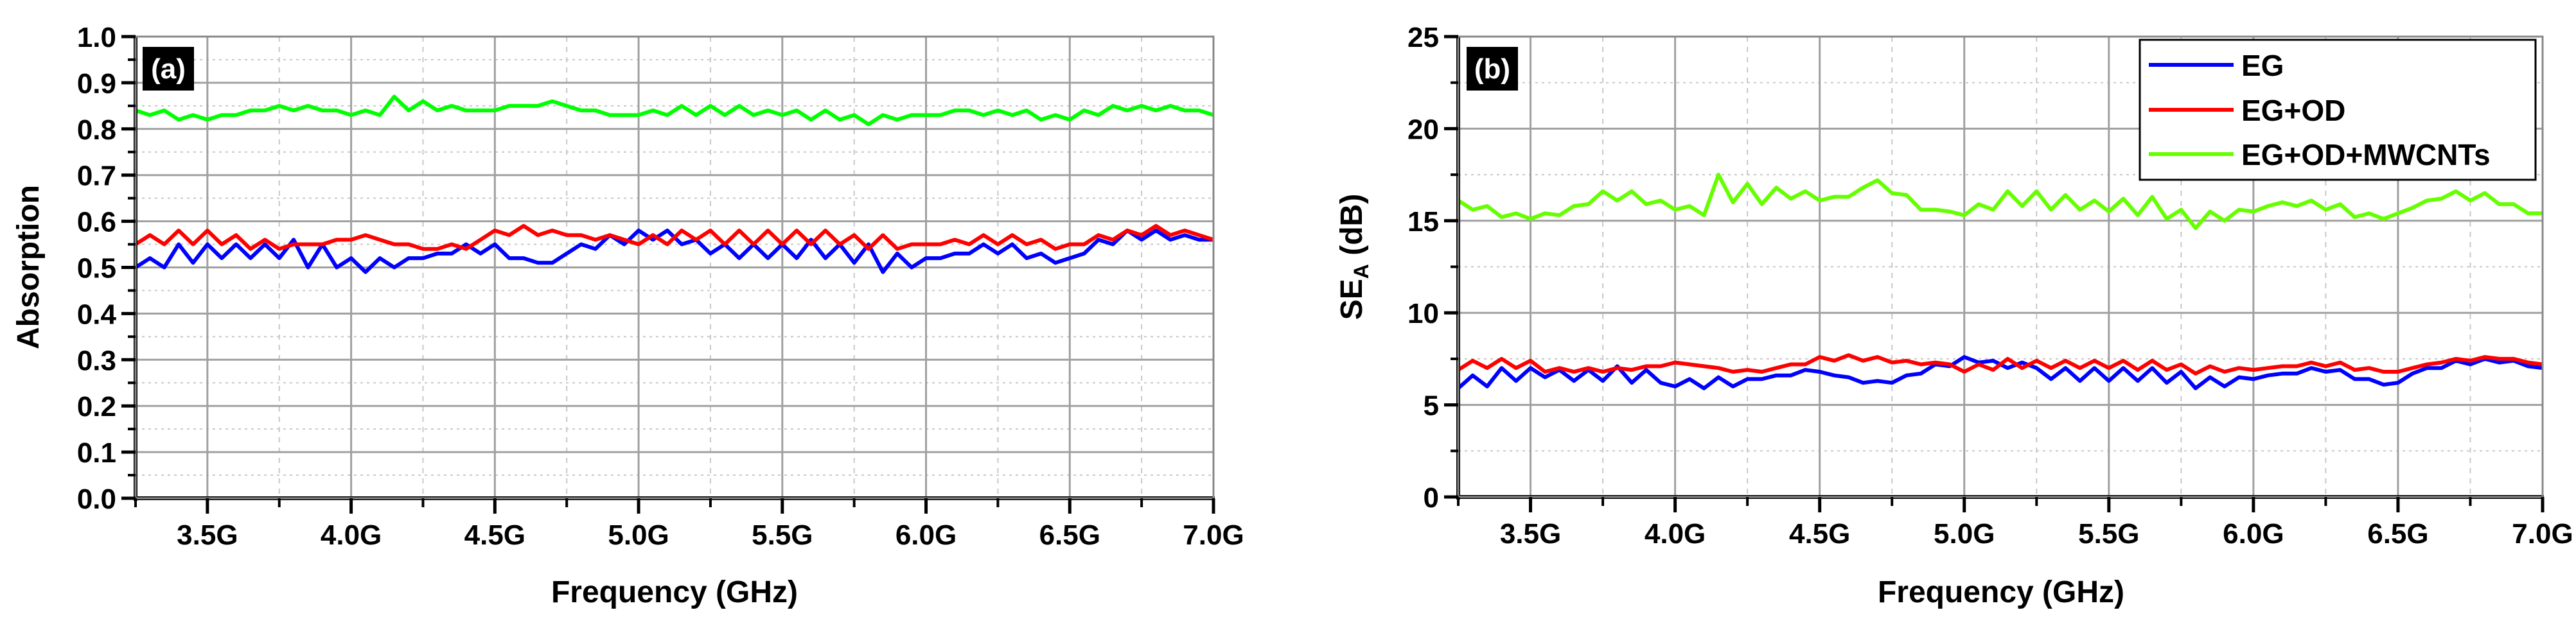 The height and width of the screenshot is (635, 2576). What do you see at coordinates (96, 37) in the screenshot?
I see `y-tick-label: 1.0` at bounding box center [96, 37].